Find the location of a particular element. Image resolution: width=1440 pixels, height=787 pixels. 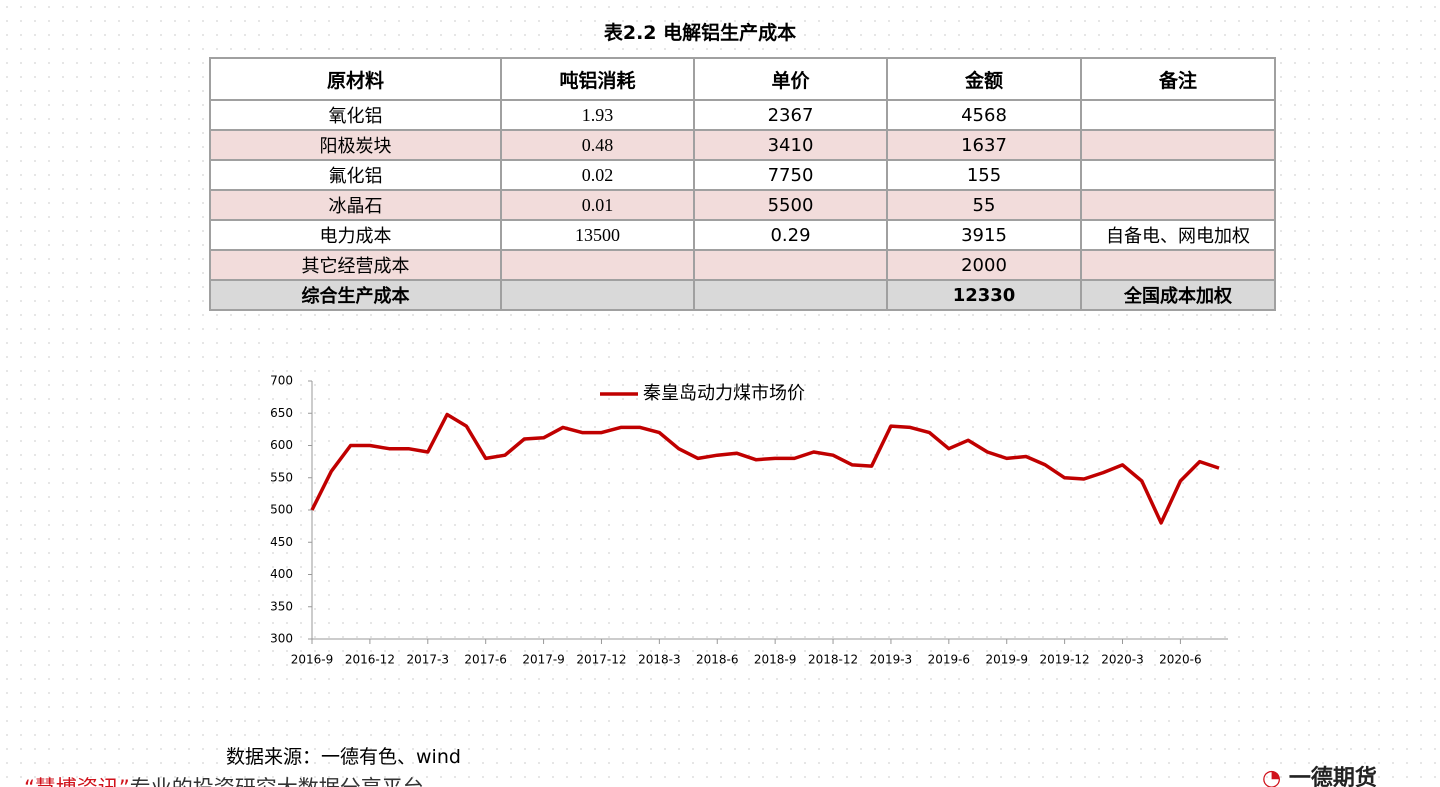

table-cell: 3915 is located at coordinates (984, 235).